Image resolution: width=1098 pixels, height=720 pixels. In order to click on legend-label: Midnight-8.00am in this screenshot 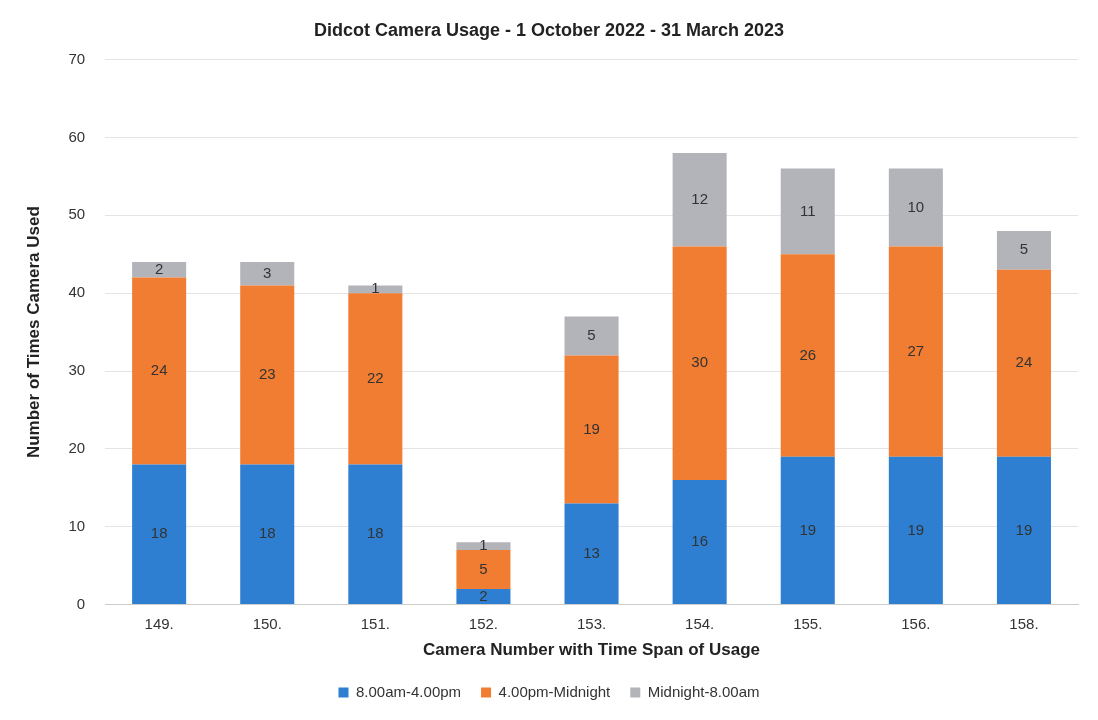, I will do `click(703, 691)`.